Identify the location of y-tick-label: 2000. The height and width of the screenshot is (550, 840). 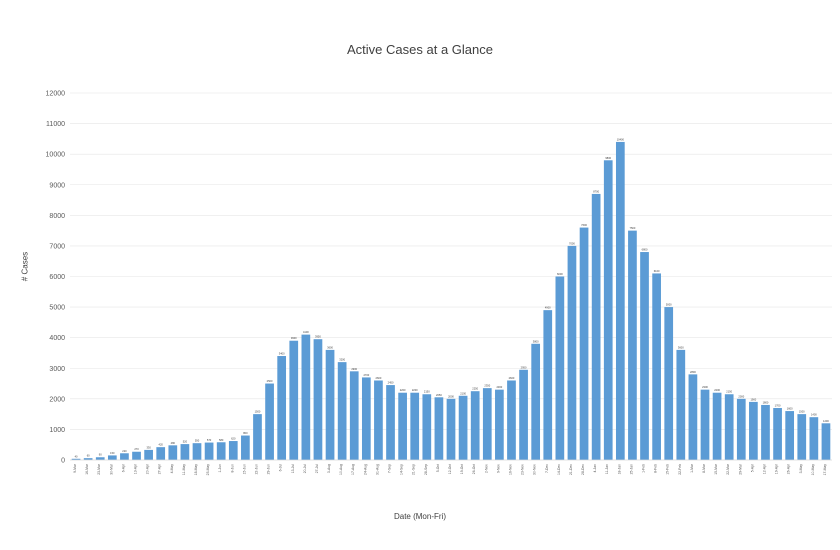
(57, 399).